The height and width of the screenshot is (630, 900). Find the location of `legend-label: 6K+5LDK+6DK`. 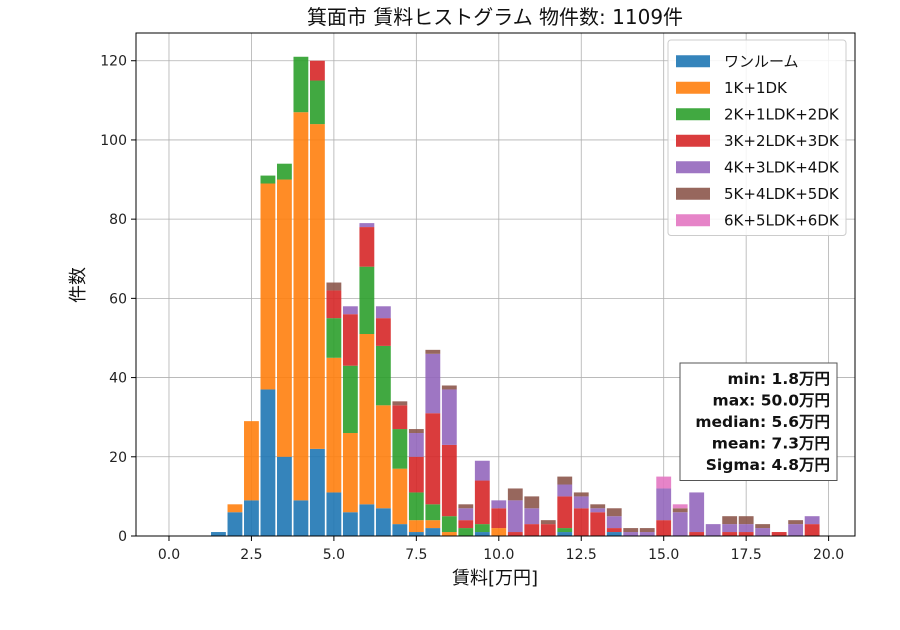

legend-label: 6K+5LDK+6DK is located at coordinates (782, 220).